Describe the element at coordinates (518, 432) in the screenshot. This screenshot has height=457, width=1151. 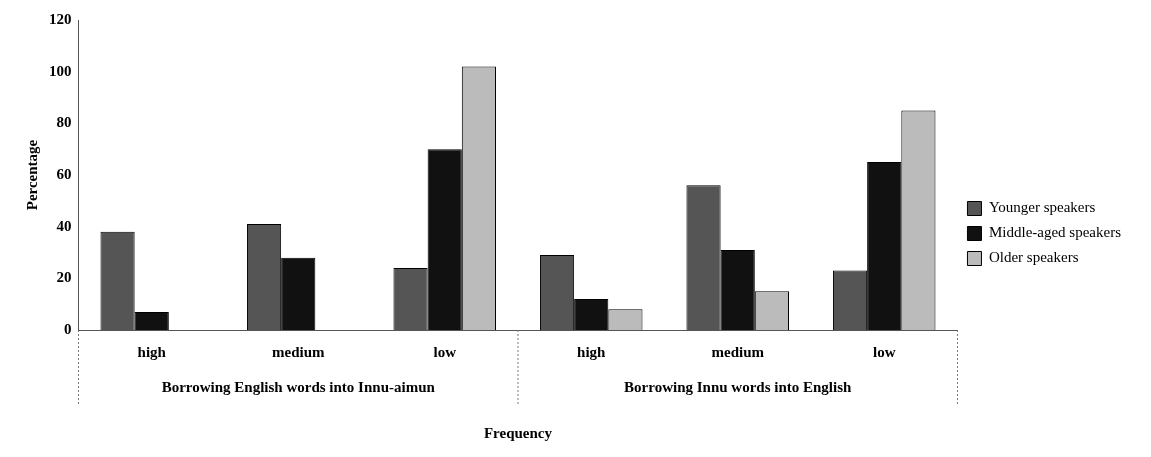
I see `x-axis-title: Frequency` at that location.